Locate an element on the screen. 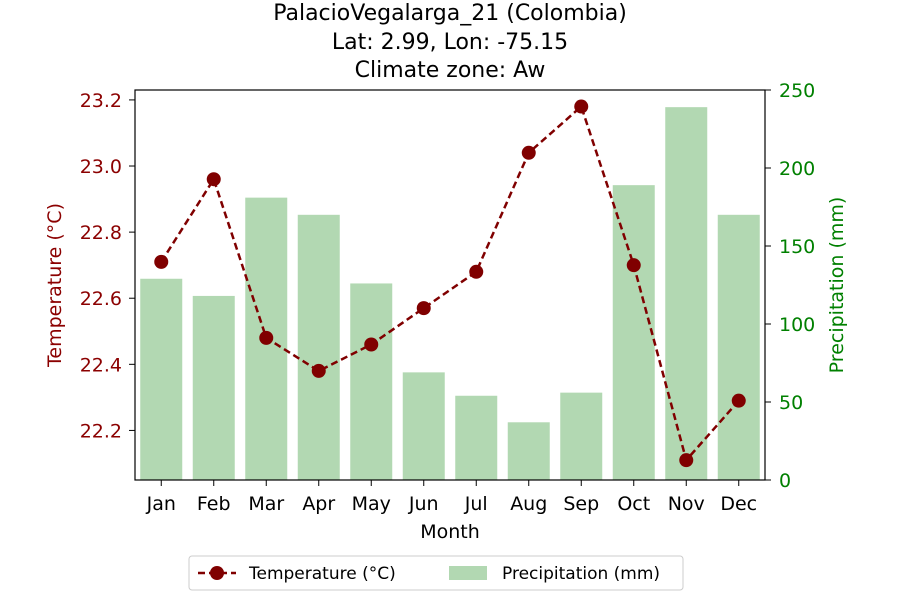 Image resolution: width=900 pixels, height=600 pixels. right-tick-label: 50 is located at coordinates (791, 403).